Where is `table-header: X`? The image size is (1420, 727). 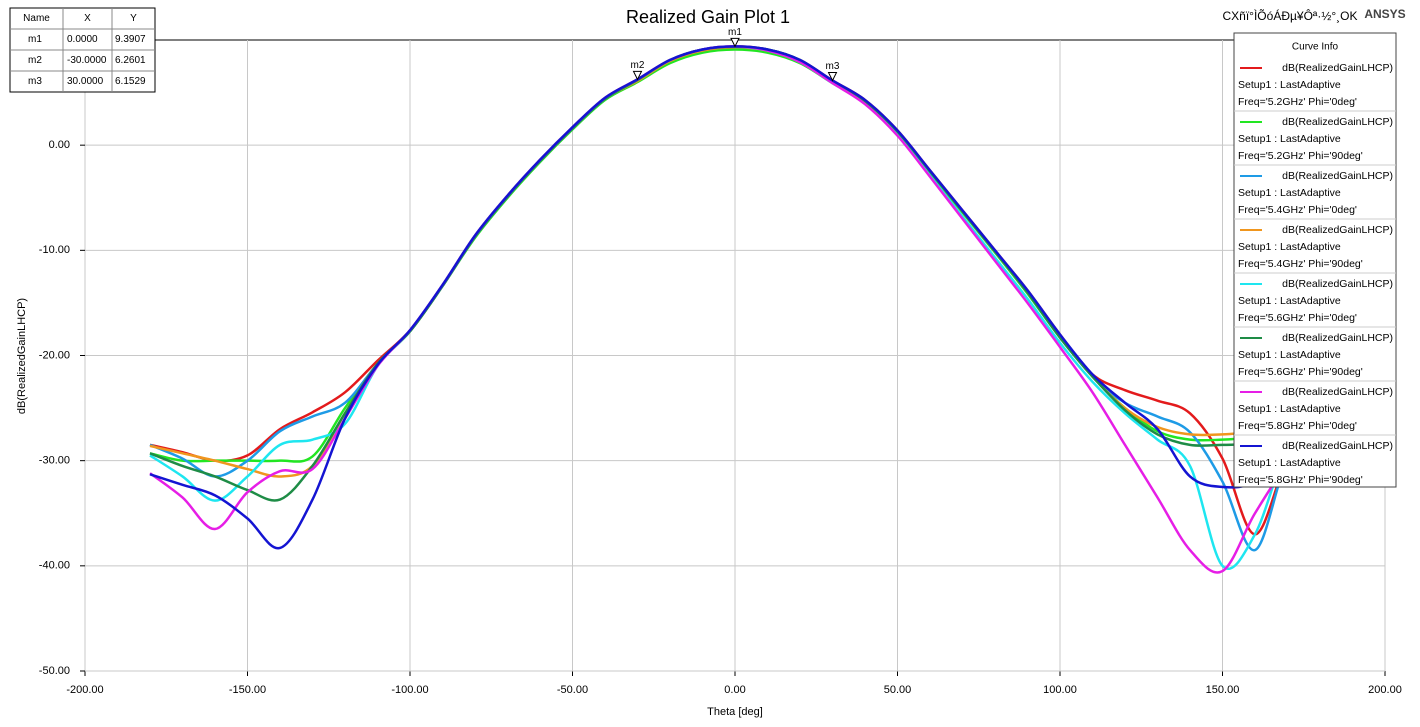 table-header: X is located at coordinates (87, 18).